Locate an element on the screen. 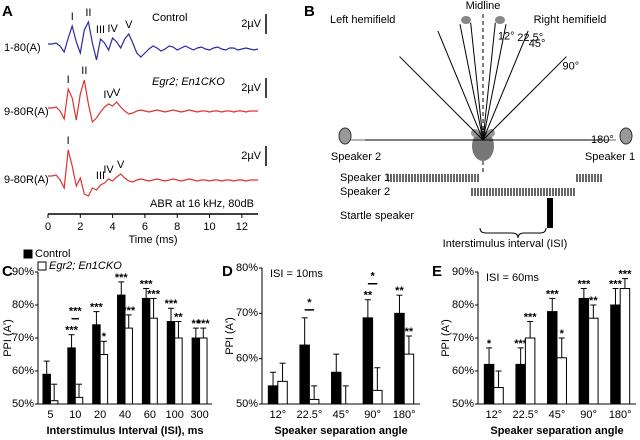  left-hemifield: Left hemifield is located at coordinates (362, 20).